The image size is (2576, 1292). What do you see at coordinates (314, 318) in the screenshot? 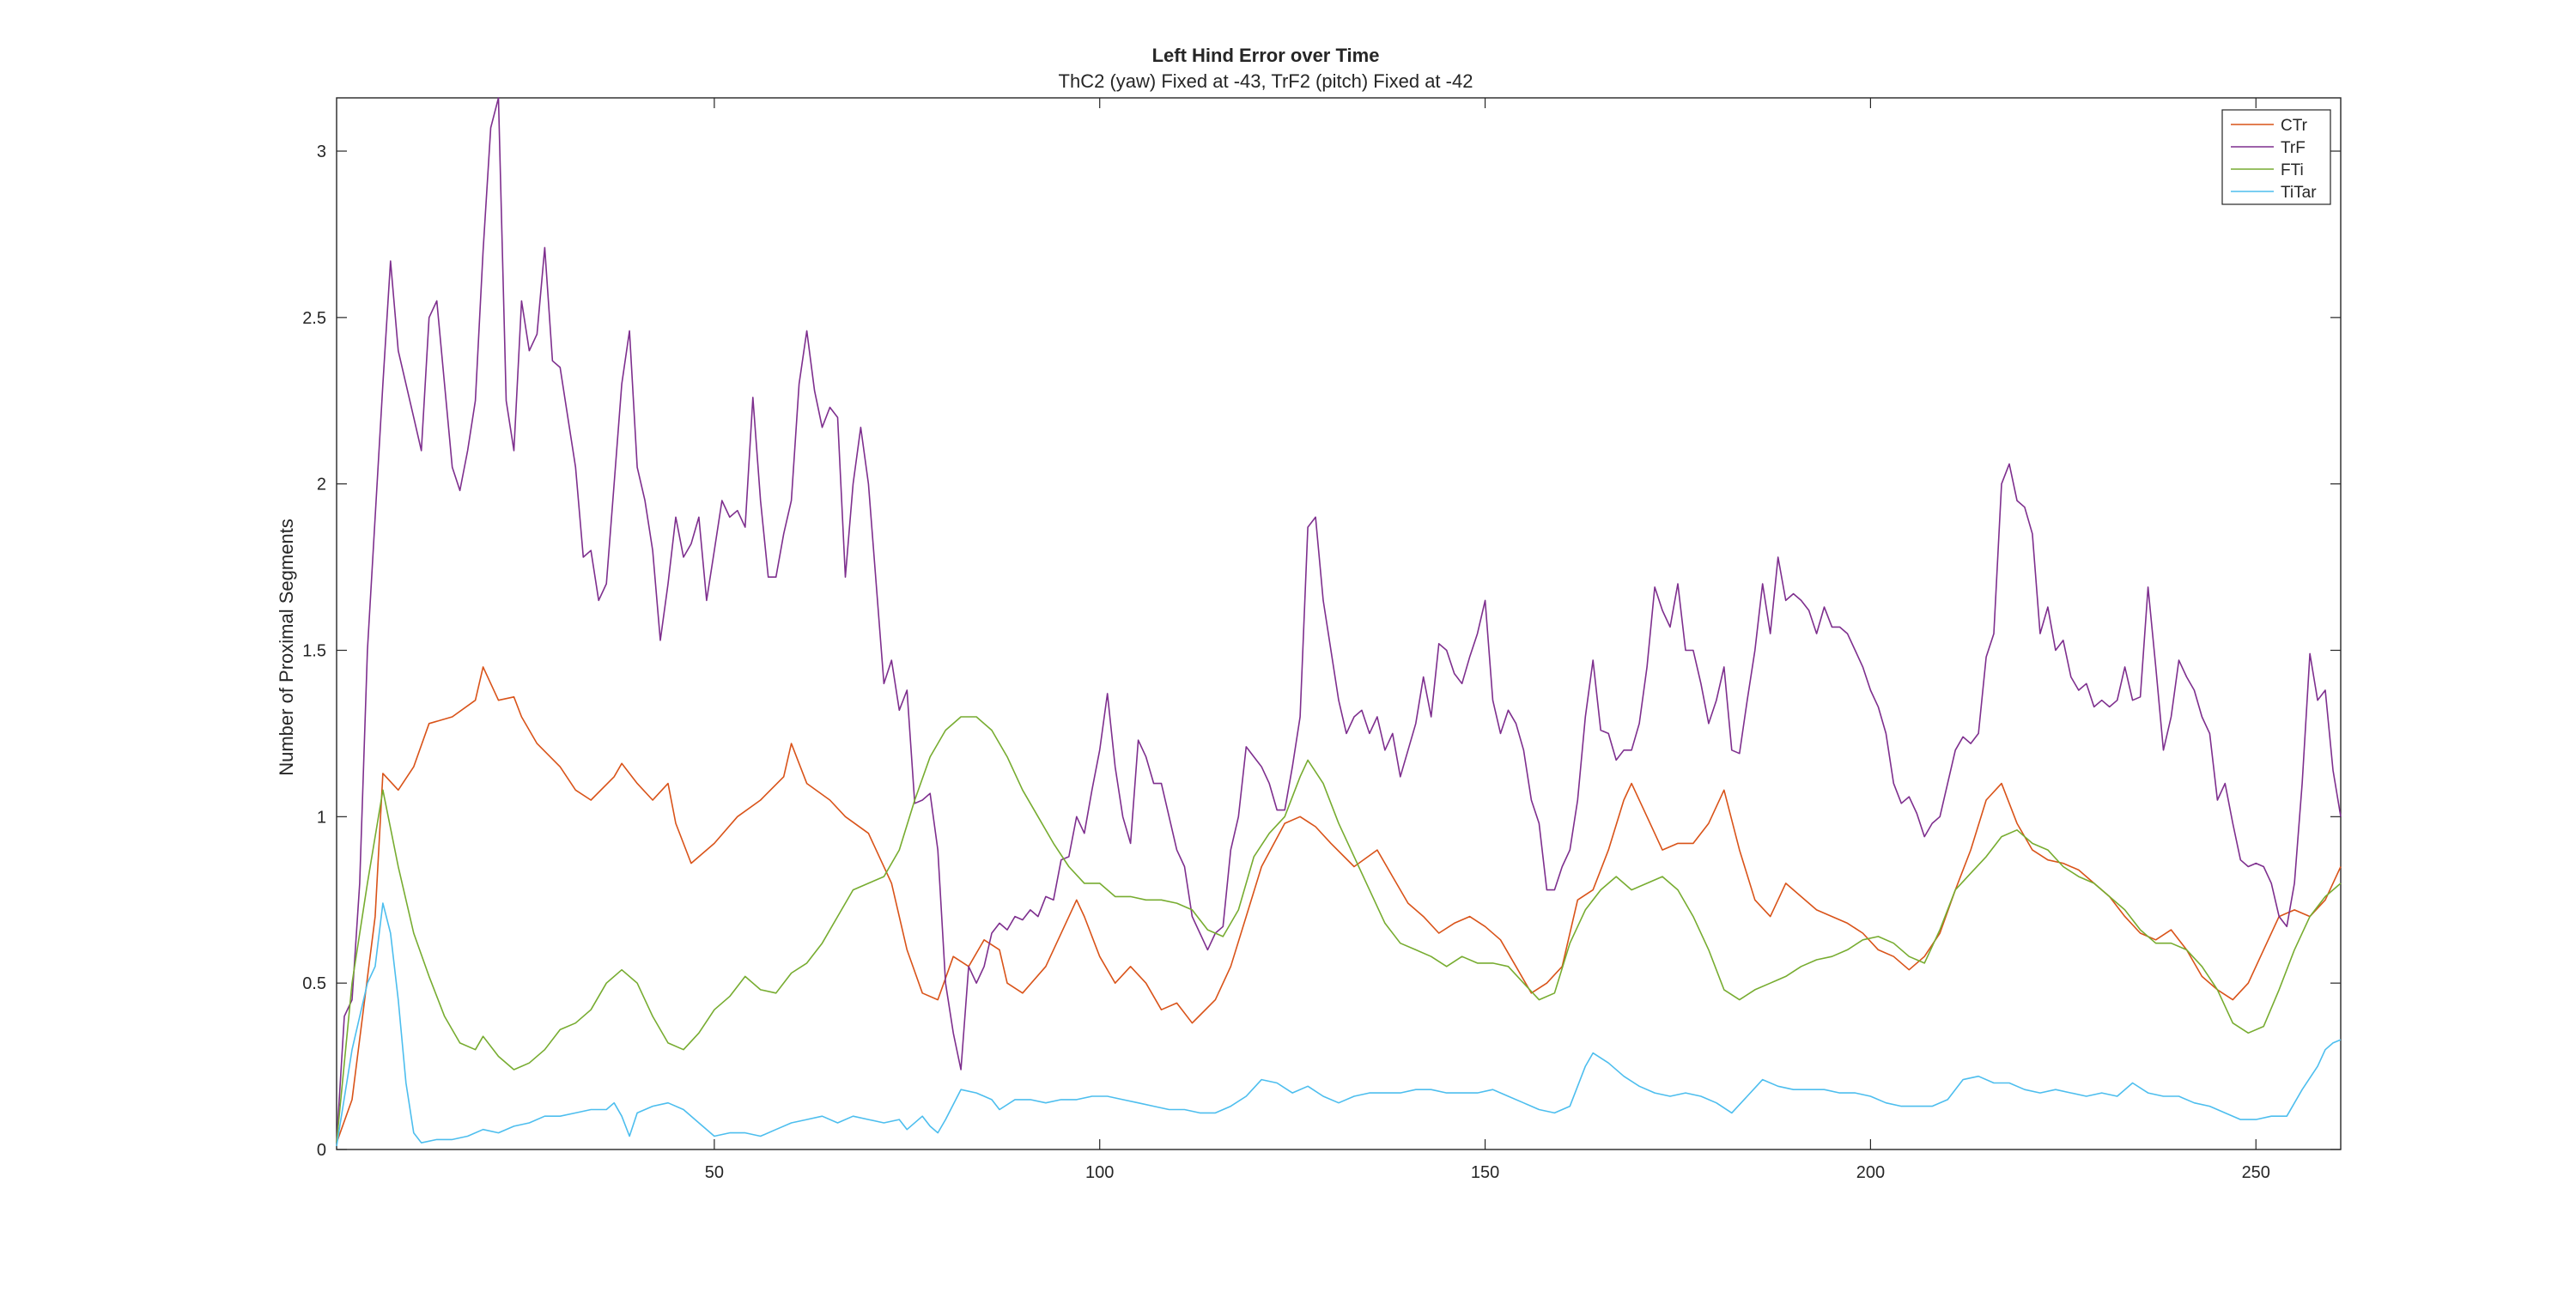
I see `y-tick-label: 2.5` at bounding box center [314, 318].